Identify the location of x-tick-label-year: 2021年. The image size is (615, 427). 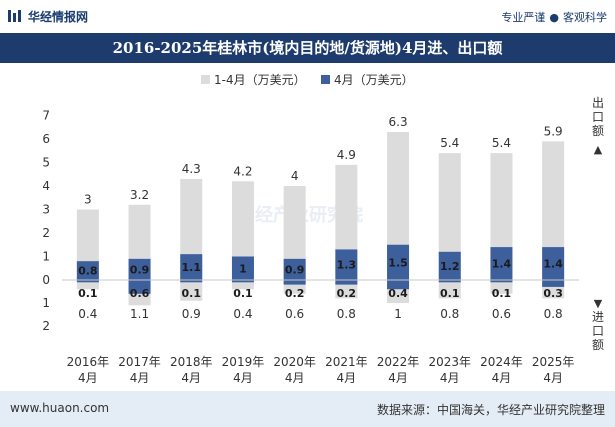
(346, 362).